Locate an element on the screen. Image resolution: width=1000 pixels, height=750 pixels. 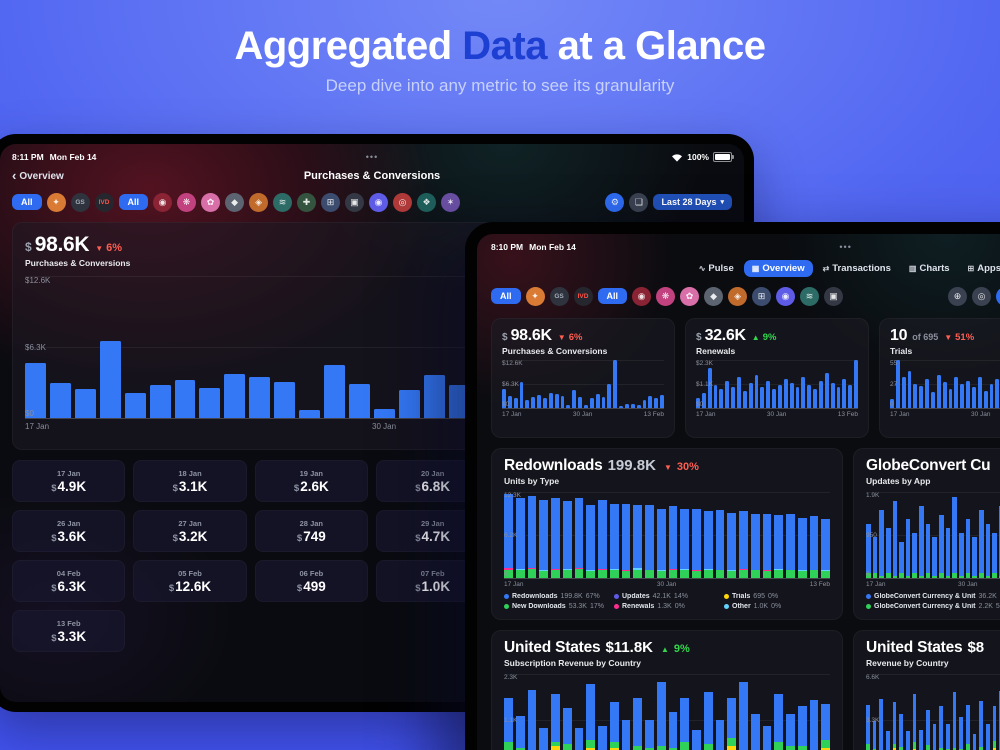
units-by-type-stacked-chart is located at coordinates (667, 535).